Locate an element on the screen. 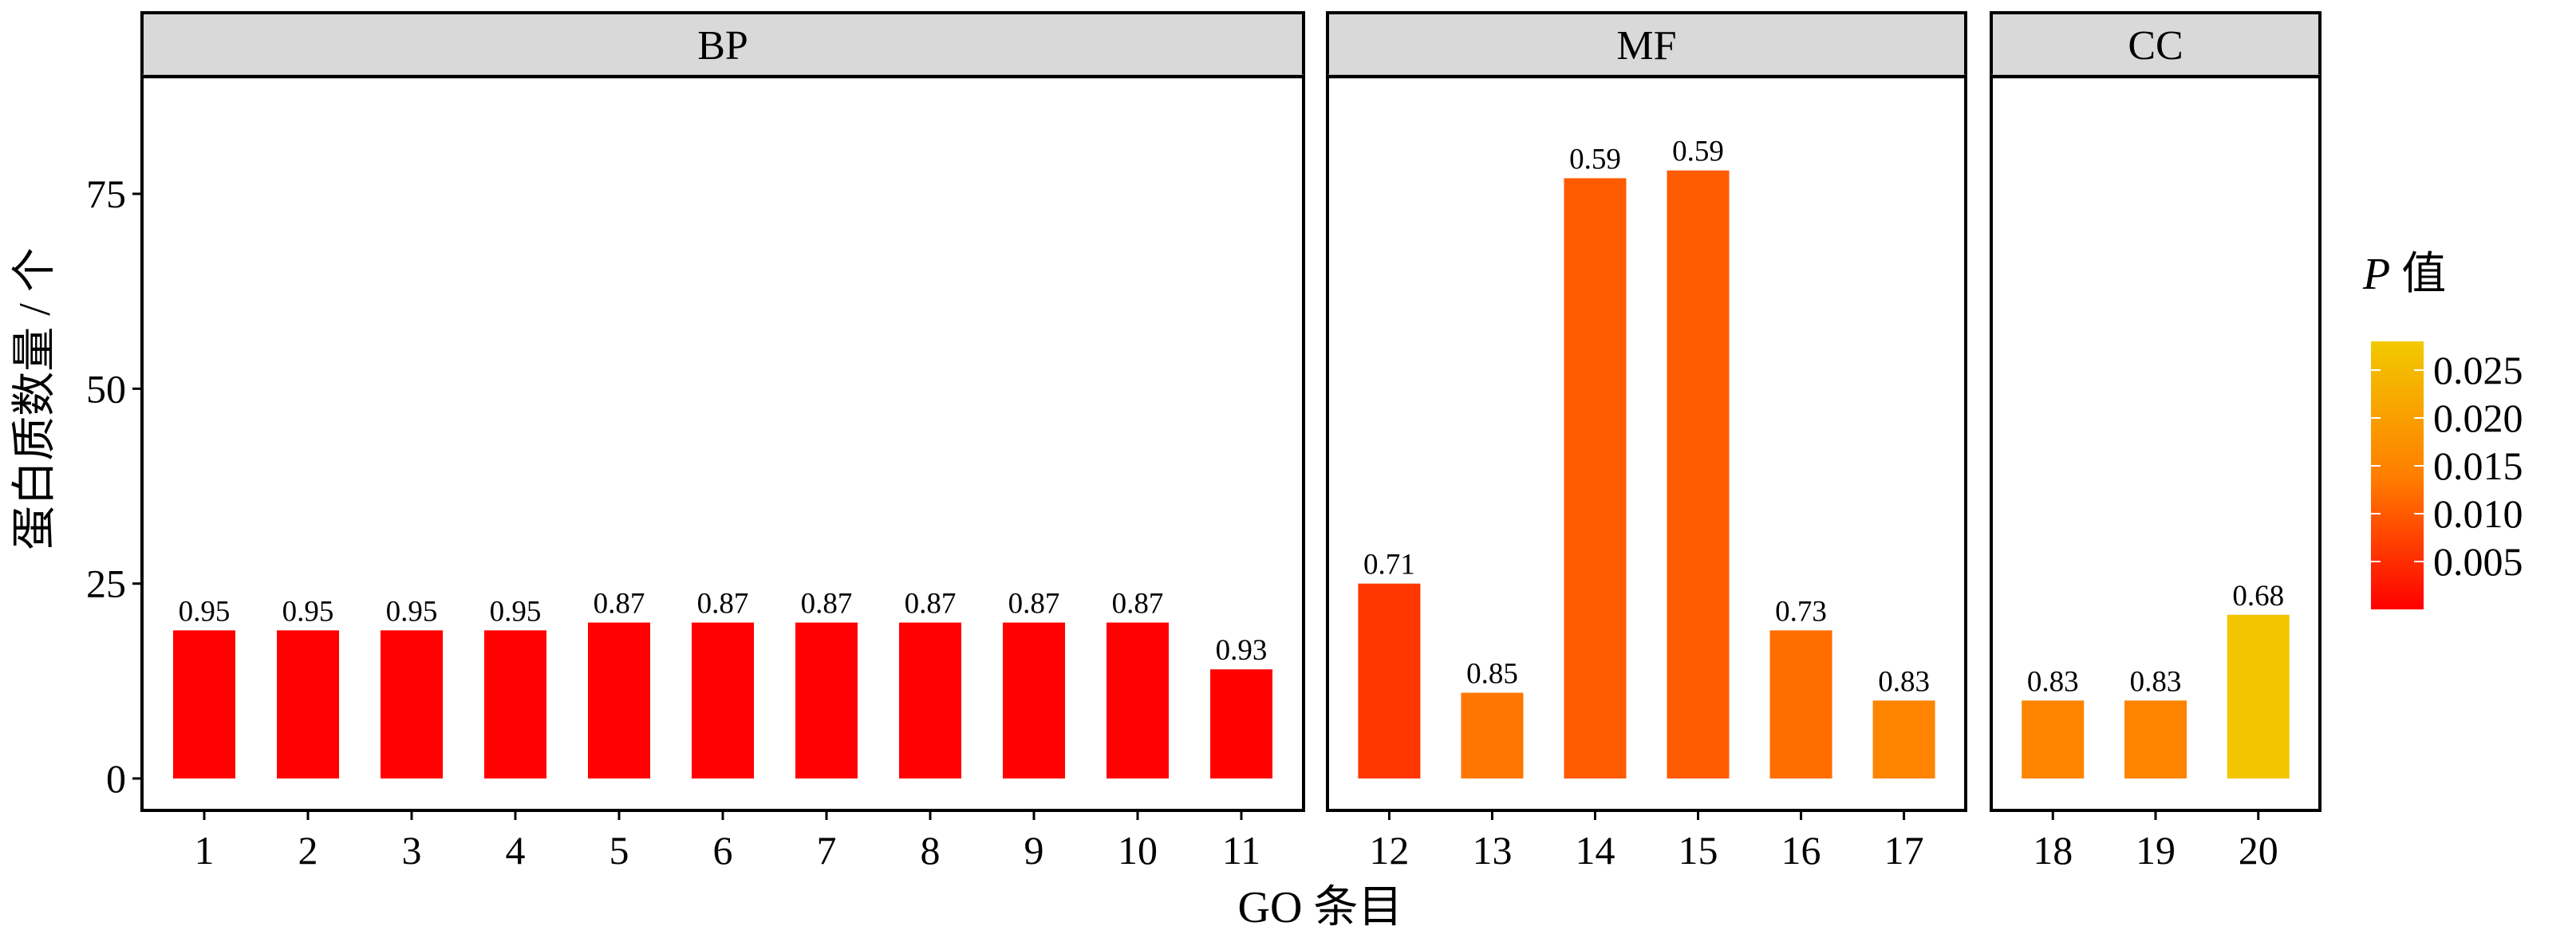 This screenshot has width=2576, height=942. y-tick-label: 0 is located at coordinates (116, 778).